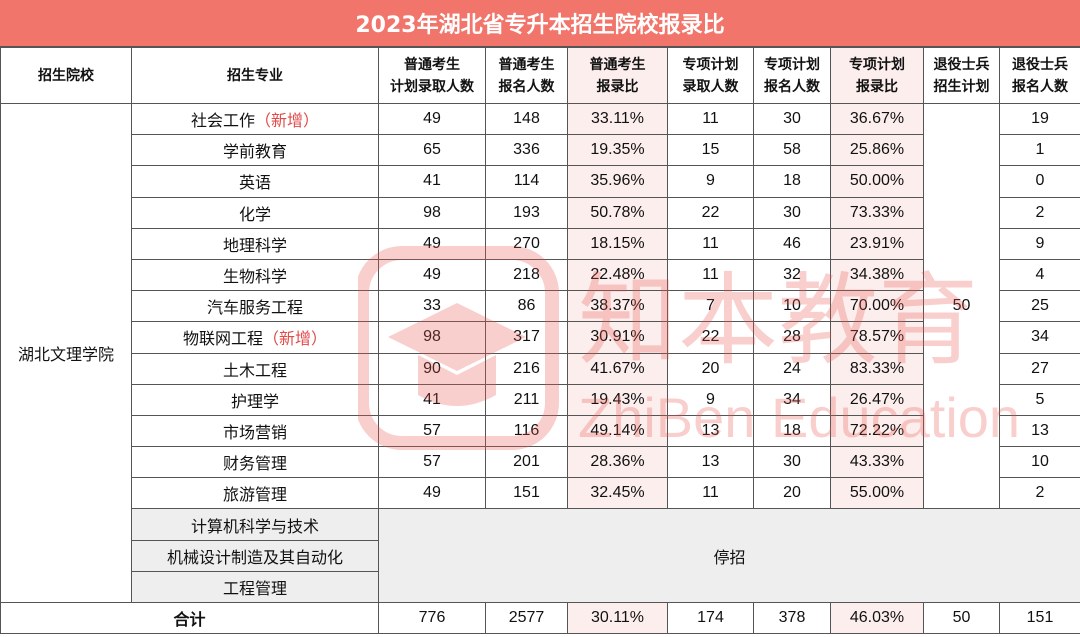 Image resolution: width=1080 pixels, height=637 pixels. Describe the element at coordinates (877, 181) in the screenshot. I see `special-ratio-cell: 50.00%` at that location.